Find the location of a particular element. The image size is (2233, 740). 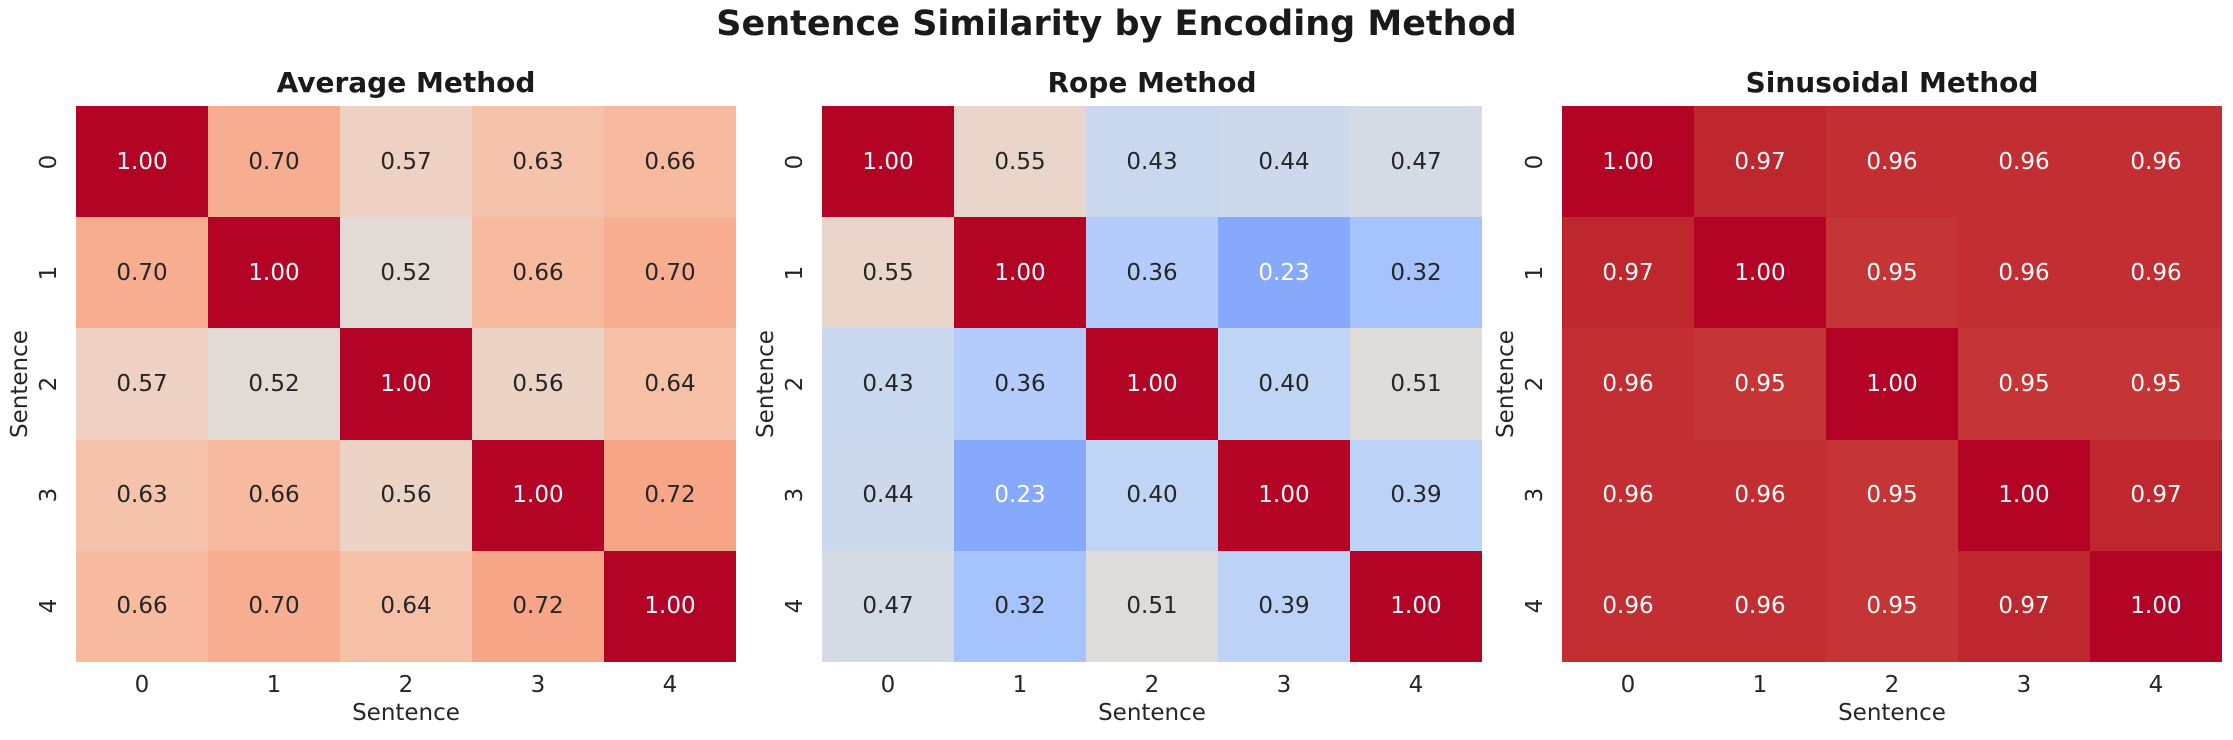

heatmap-cell-r4-c0: 0.66 is located at coordinates (142, 606).